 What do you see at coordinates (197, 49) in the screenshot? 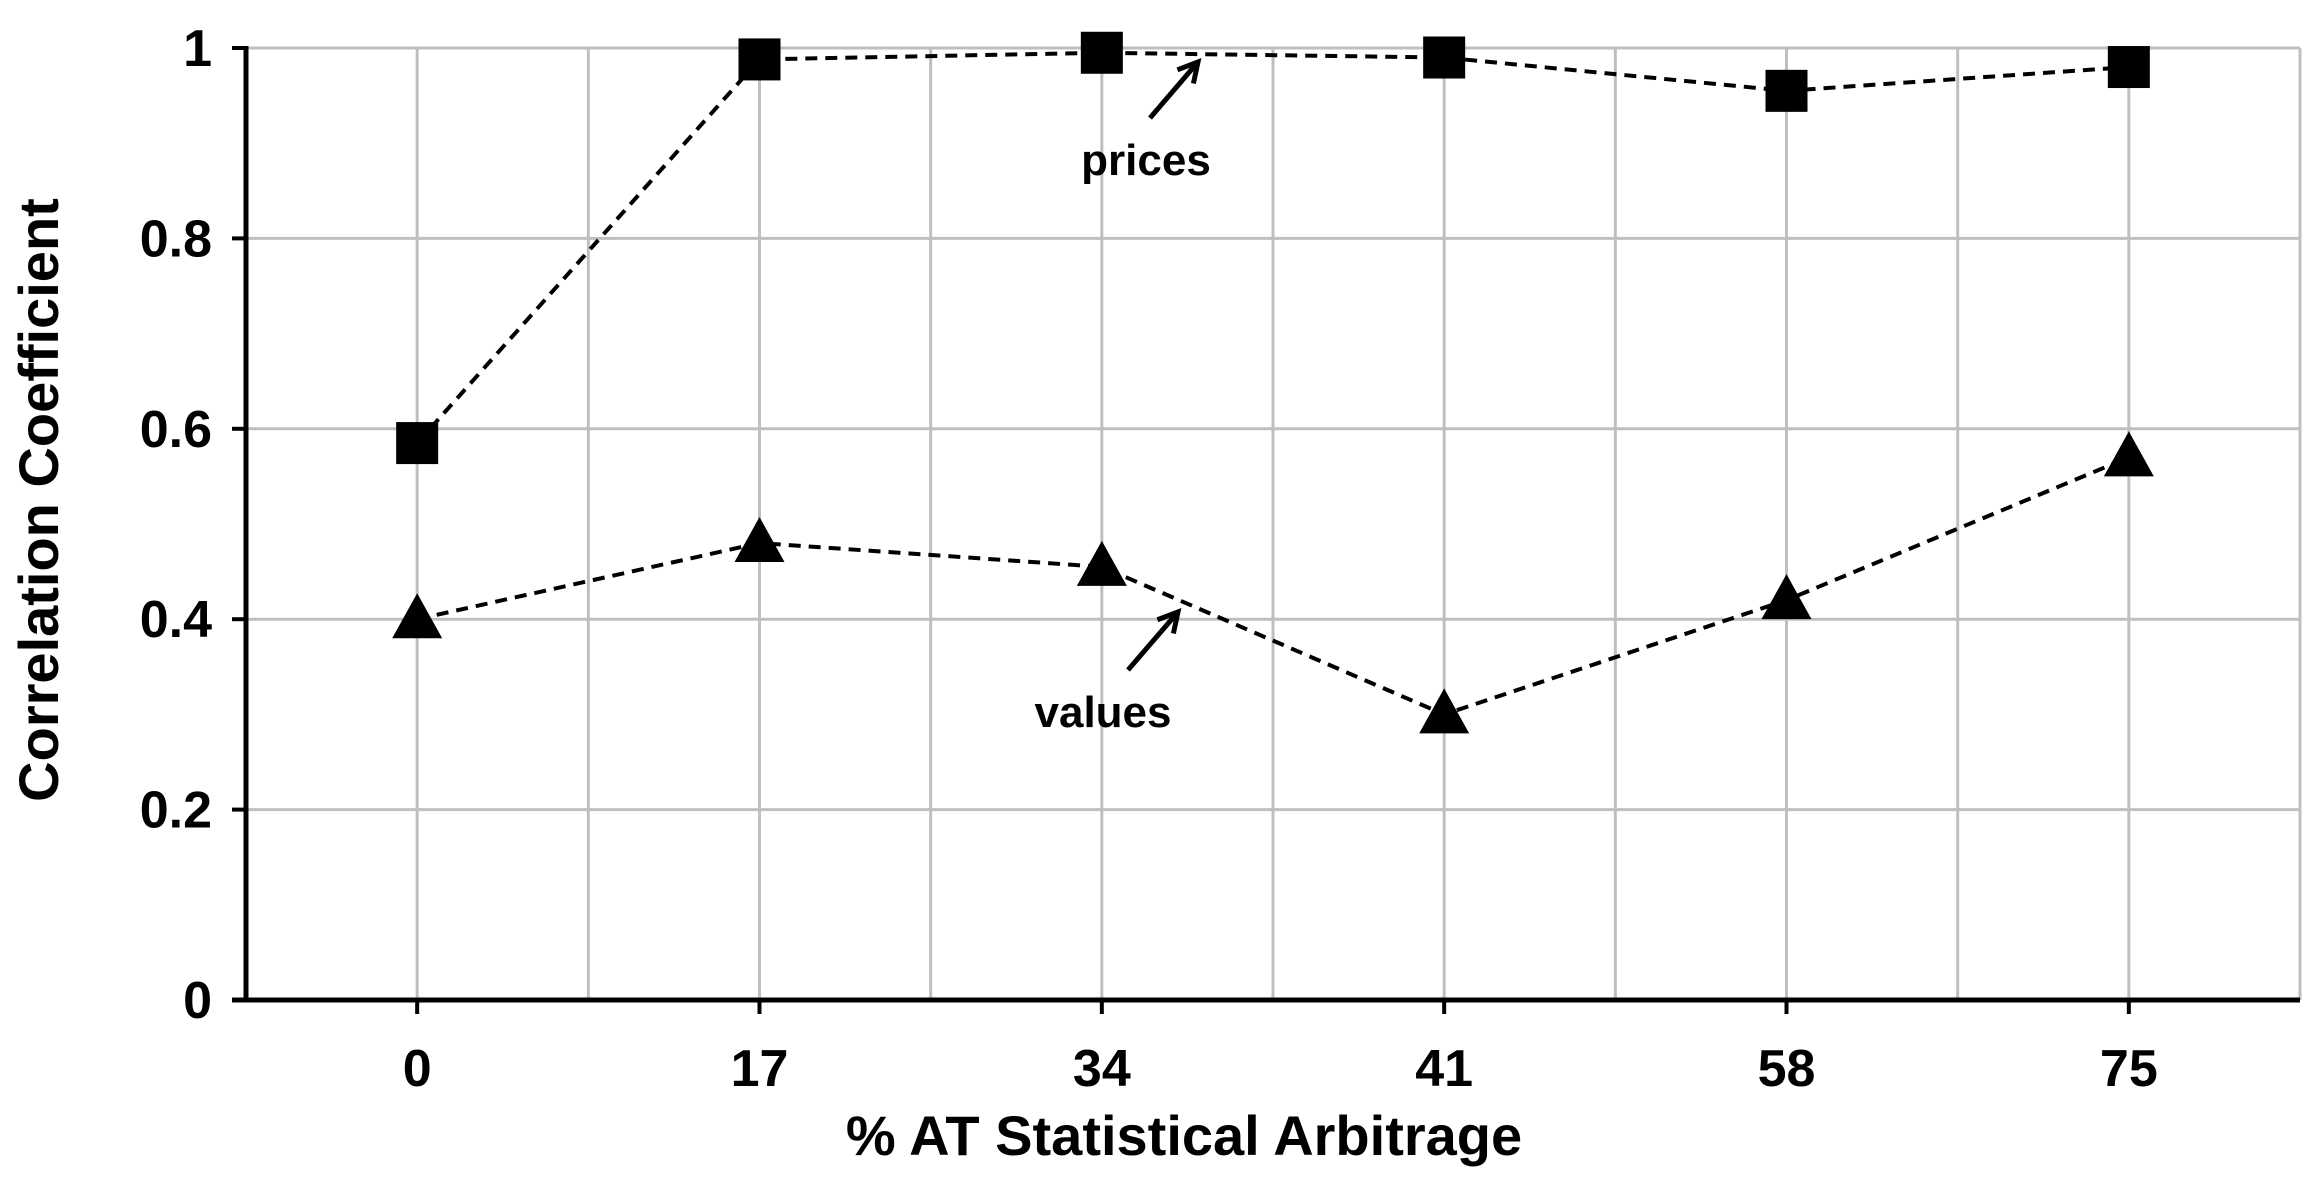
I see `y-tick-label: 1` at bounding box center [197, 49].